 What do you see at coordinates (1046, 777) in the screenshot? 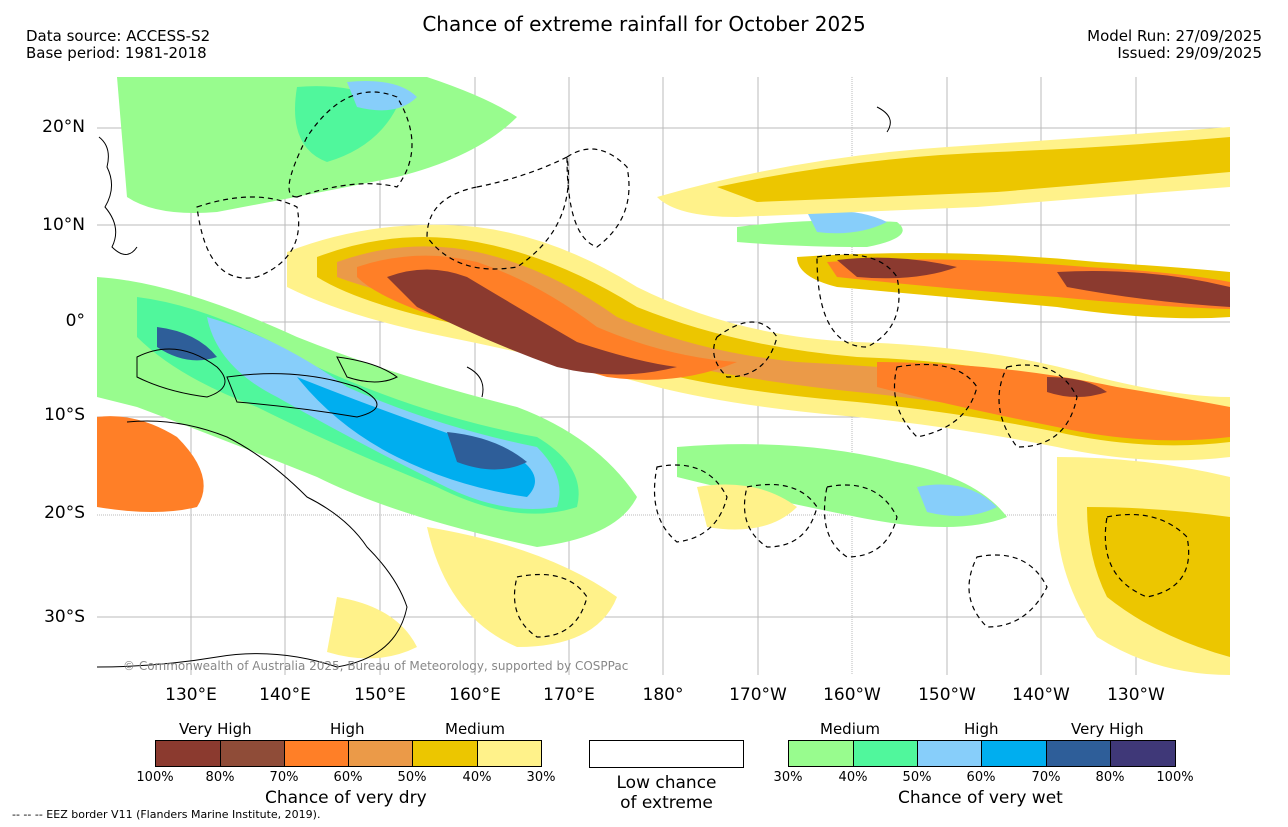
I see `wet-pct-label: 70%` at bounding box center [1046, 777].